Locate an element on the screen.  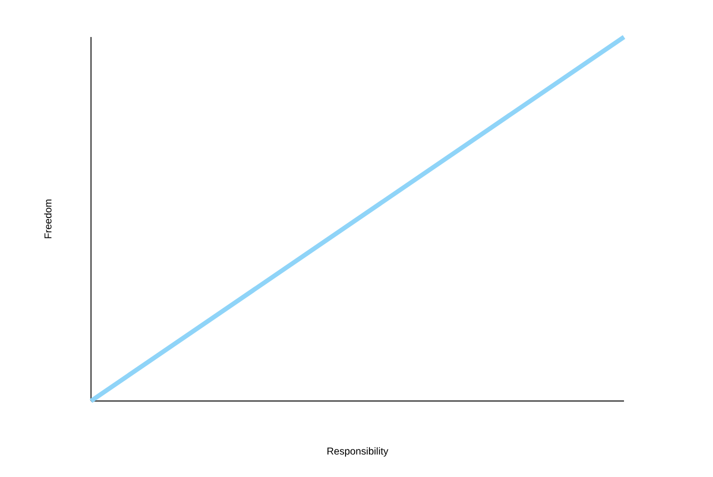
x-axis-title: Responsibility is located at coordinates (357, 452).